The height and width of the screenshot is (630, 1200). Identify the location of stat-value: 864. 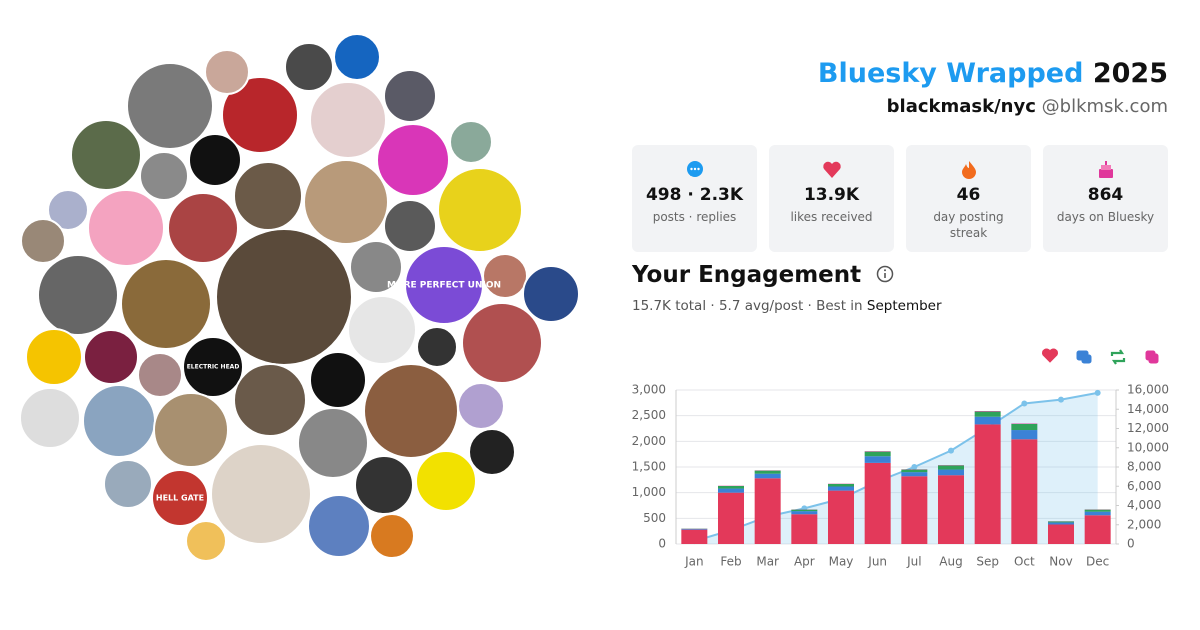
(1105, 195).